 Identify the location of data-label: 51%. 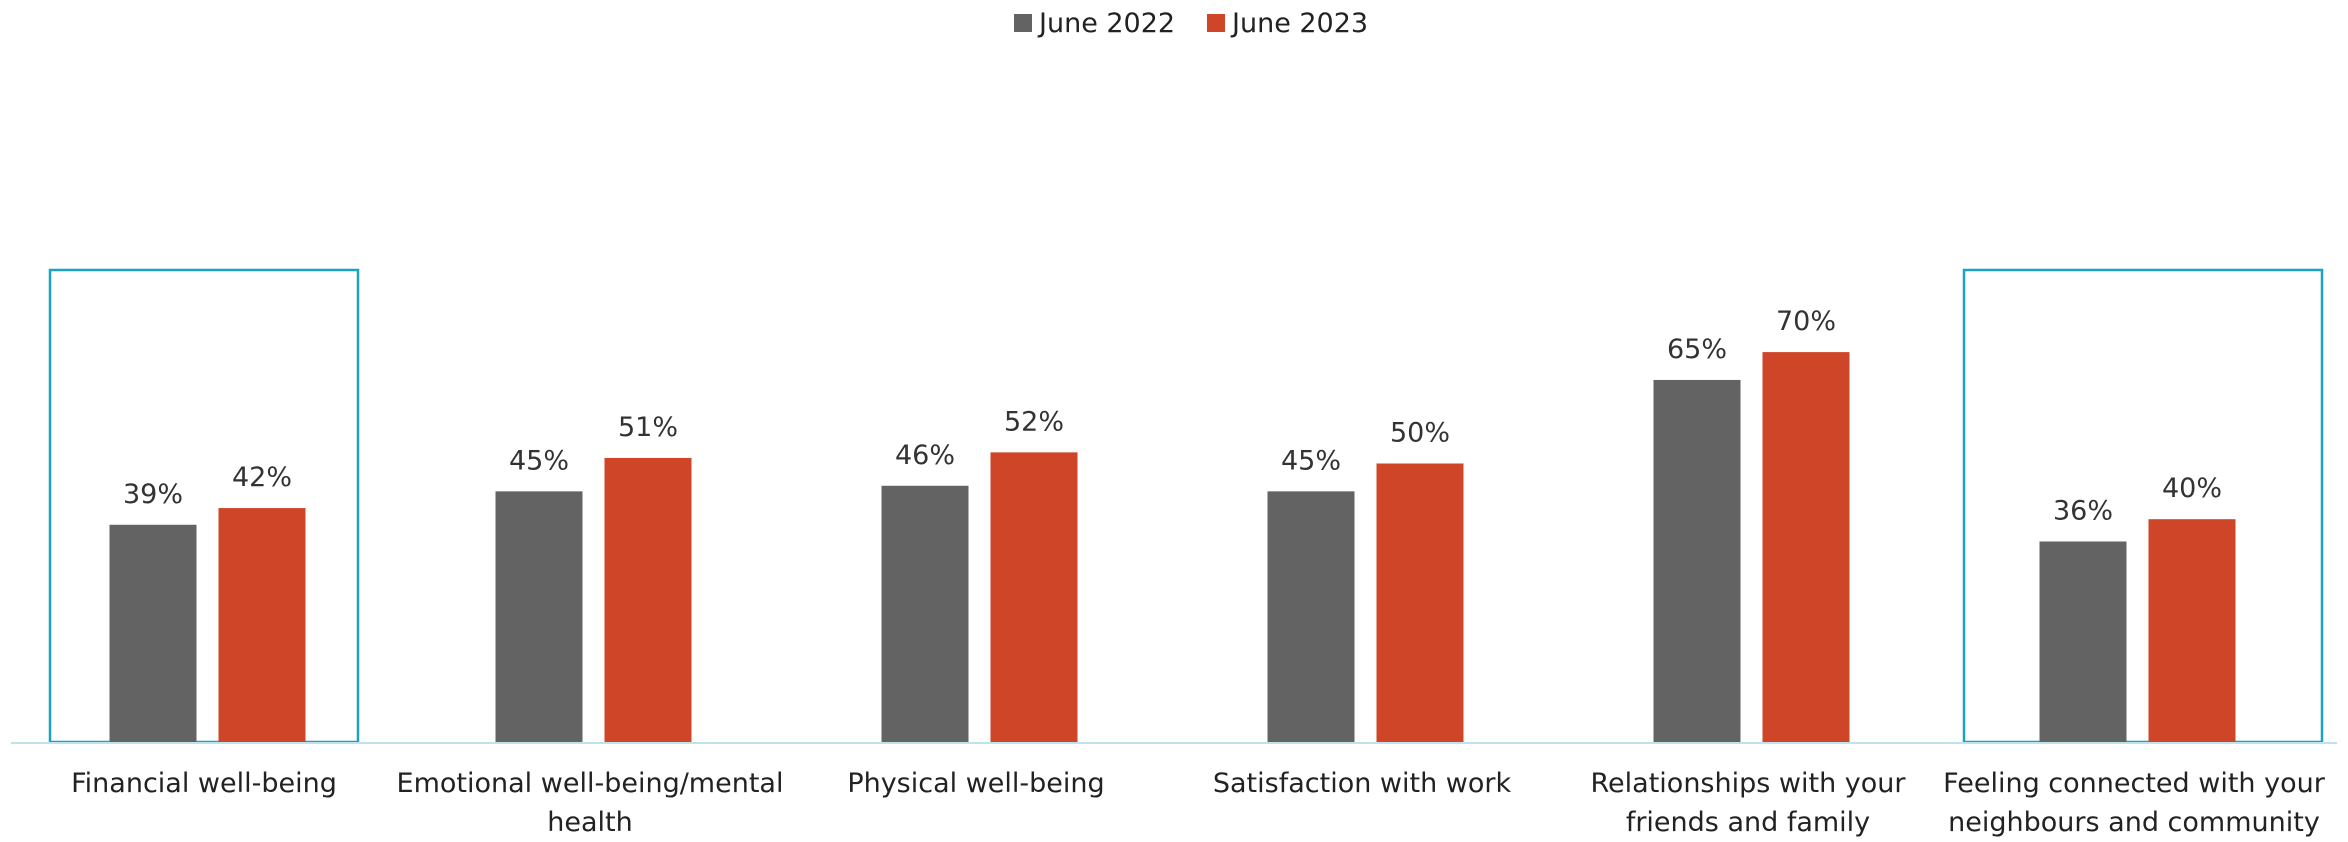
(648, 427).